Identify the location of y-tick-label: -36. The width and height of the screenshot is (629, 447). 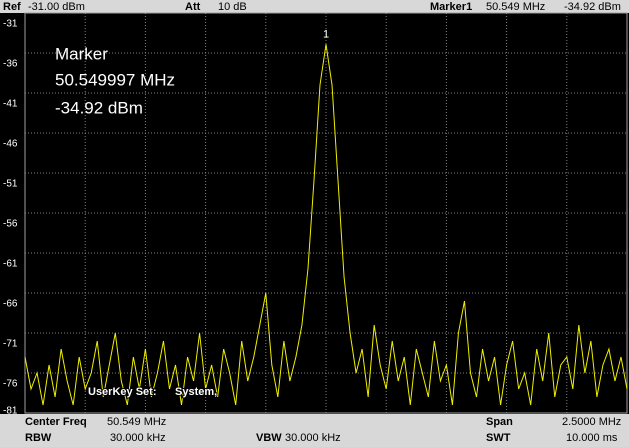
(10, 64).